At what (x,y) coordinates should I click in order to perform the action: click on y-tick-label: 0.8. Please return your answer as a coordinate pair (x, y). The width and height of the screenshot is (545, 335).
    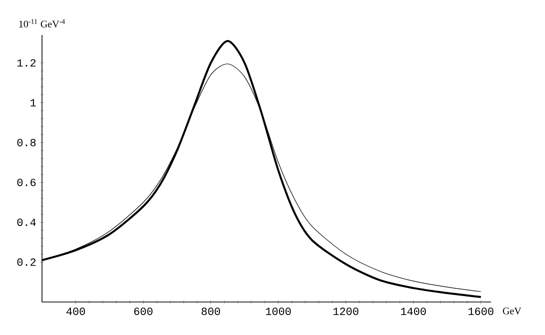
    Looking at the image, I should click on (26, 142).